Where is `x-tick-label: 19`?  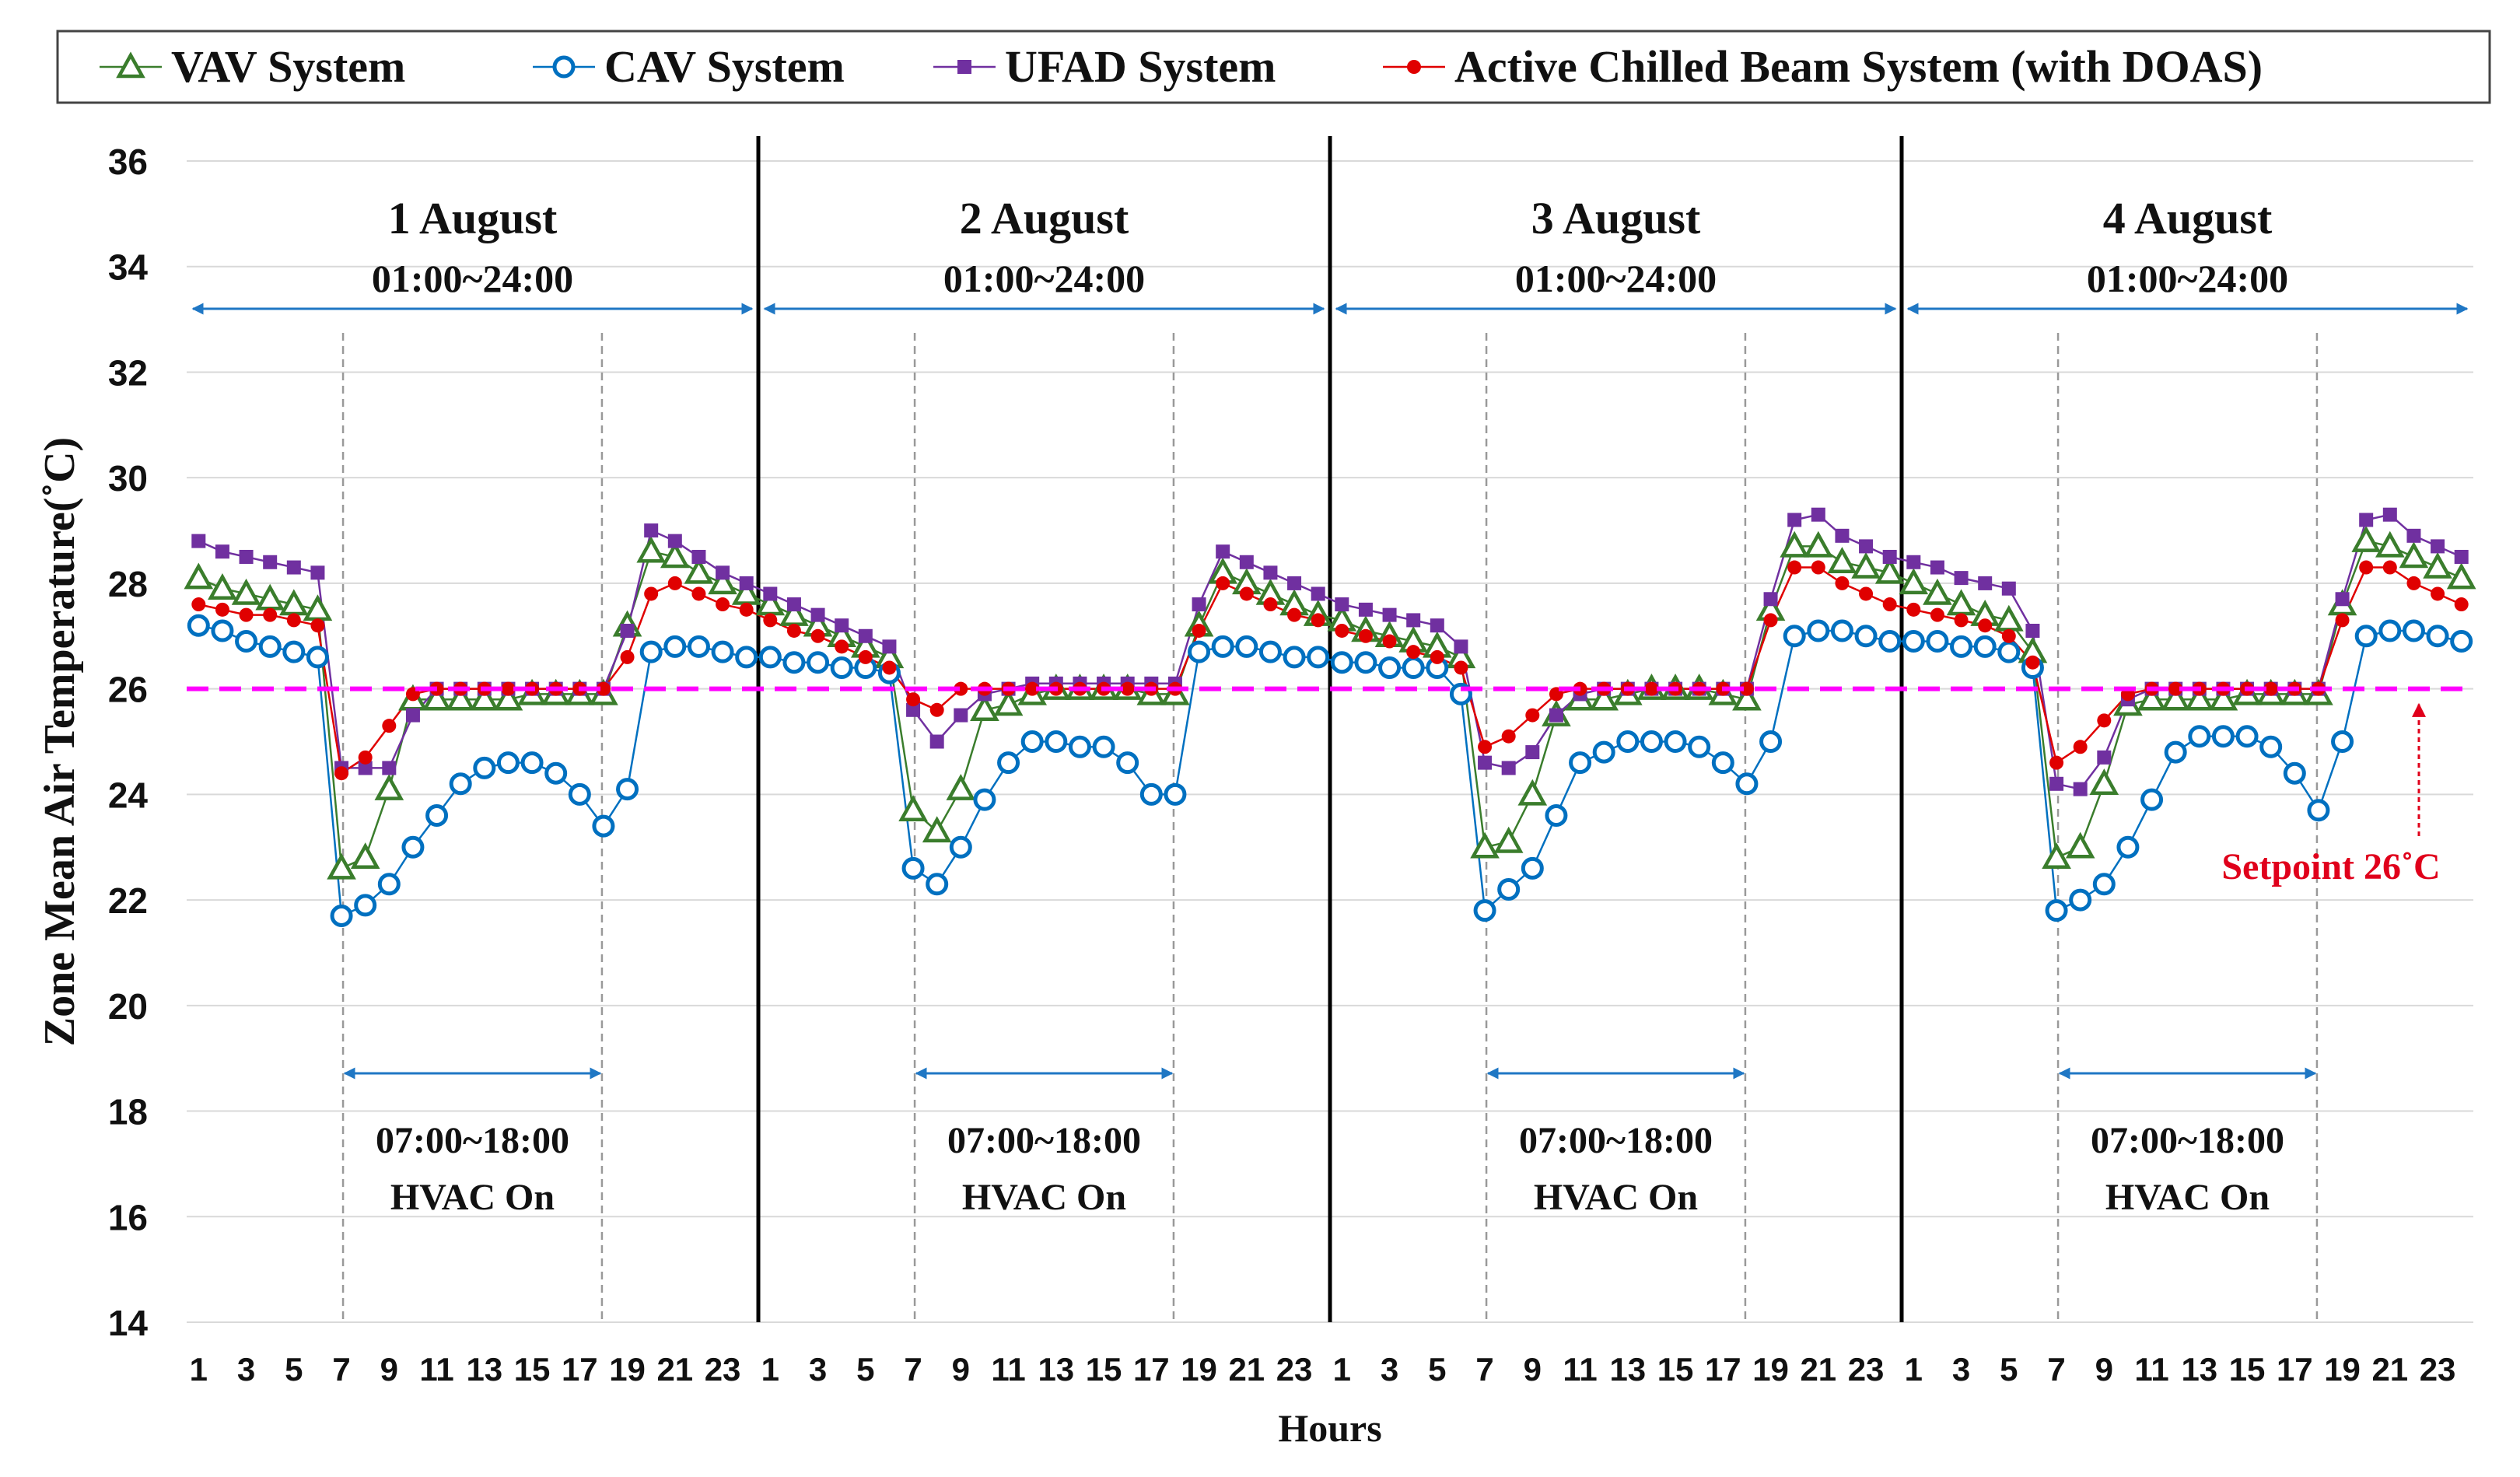
x-tick-label: 19 is located at coordinates (627, 1370).